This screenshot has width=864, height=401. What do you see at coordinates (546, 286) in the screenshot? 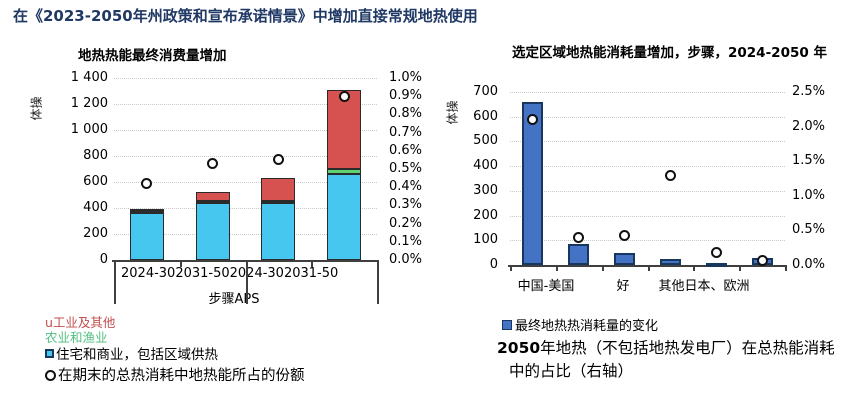
I see `x-axis-label: 中国-美国` at bounding box center [546, 286].